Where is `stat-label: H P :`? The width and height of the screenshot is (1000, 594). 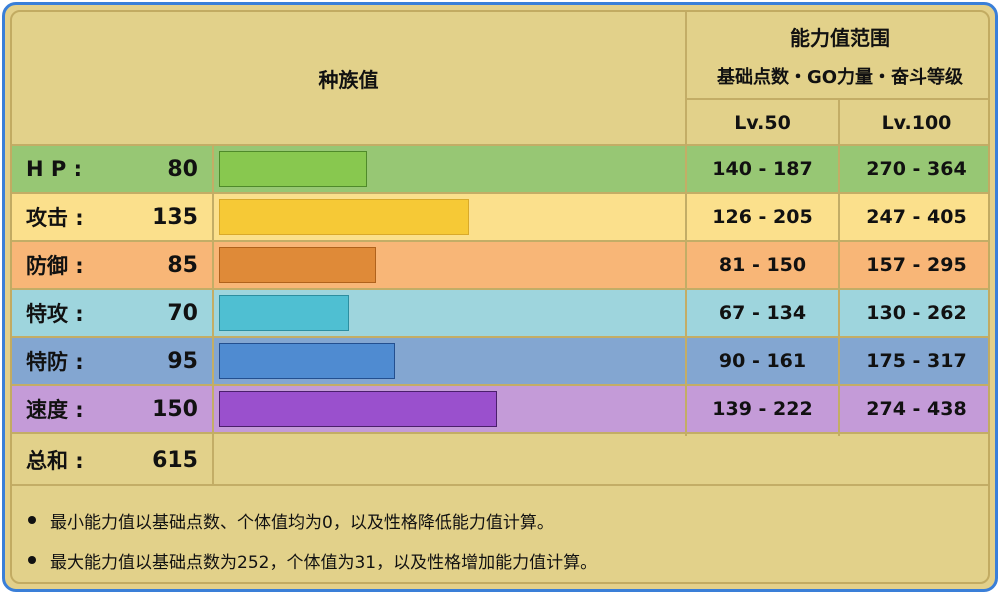
stat-label: H P : is located at coordinates (54, 169).